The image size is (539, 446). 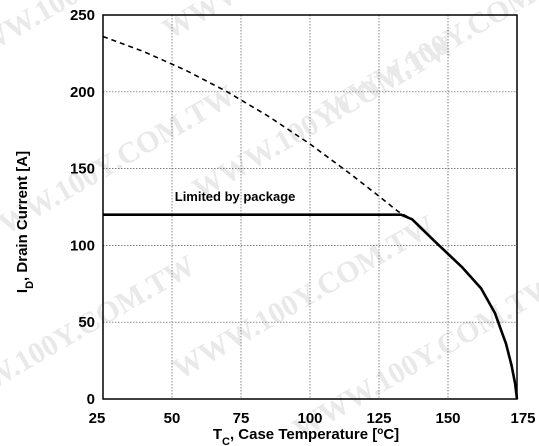 I want to click on y-axis-title-rest: , Drain Current [A], so click(x=22, y=216).